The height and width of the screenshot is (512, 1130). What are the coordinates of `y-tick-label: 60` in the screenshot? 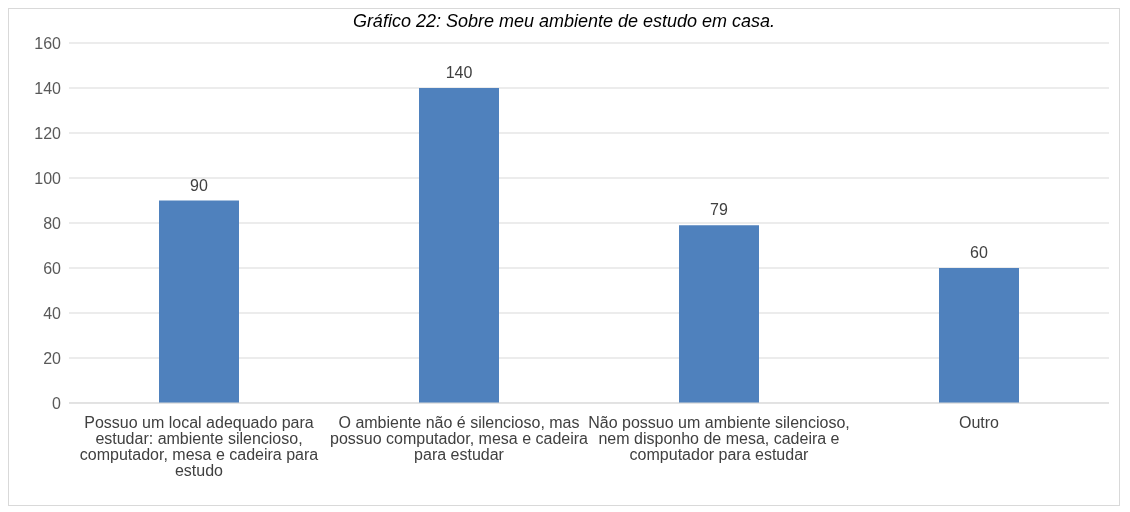 It's located at (52, 268).